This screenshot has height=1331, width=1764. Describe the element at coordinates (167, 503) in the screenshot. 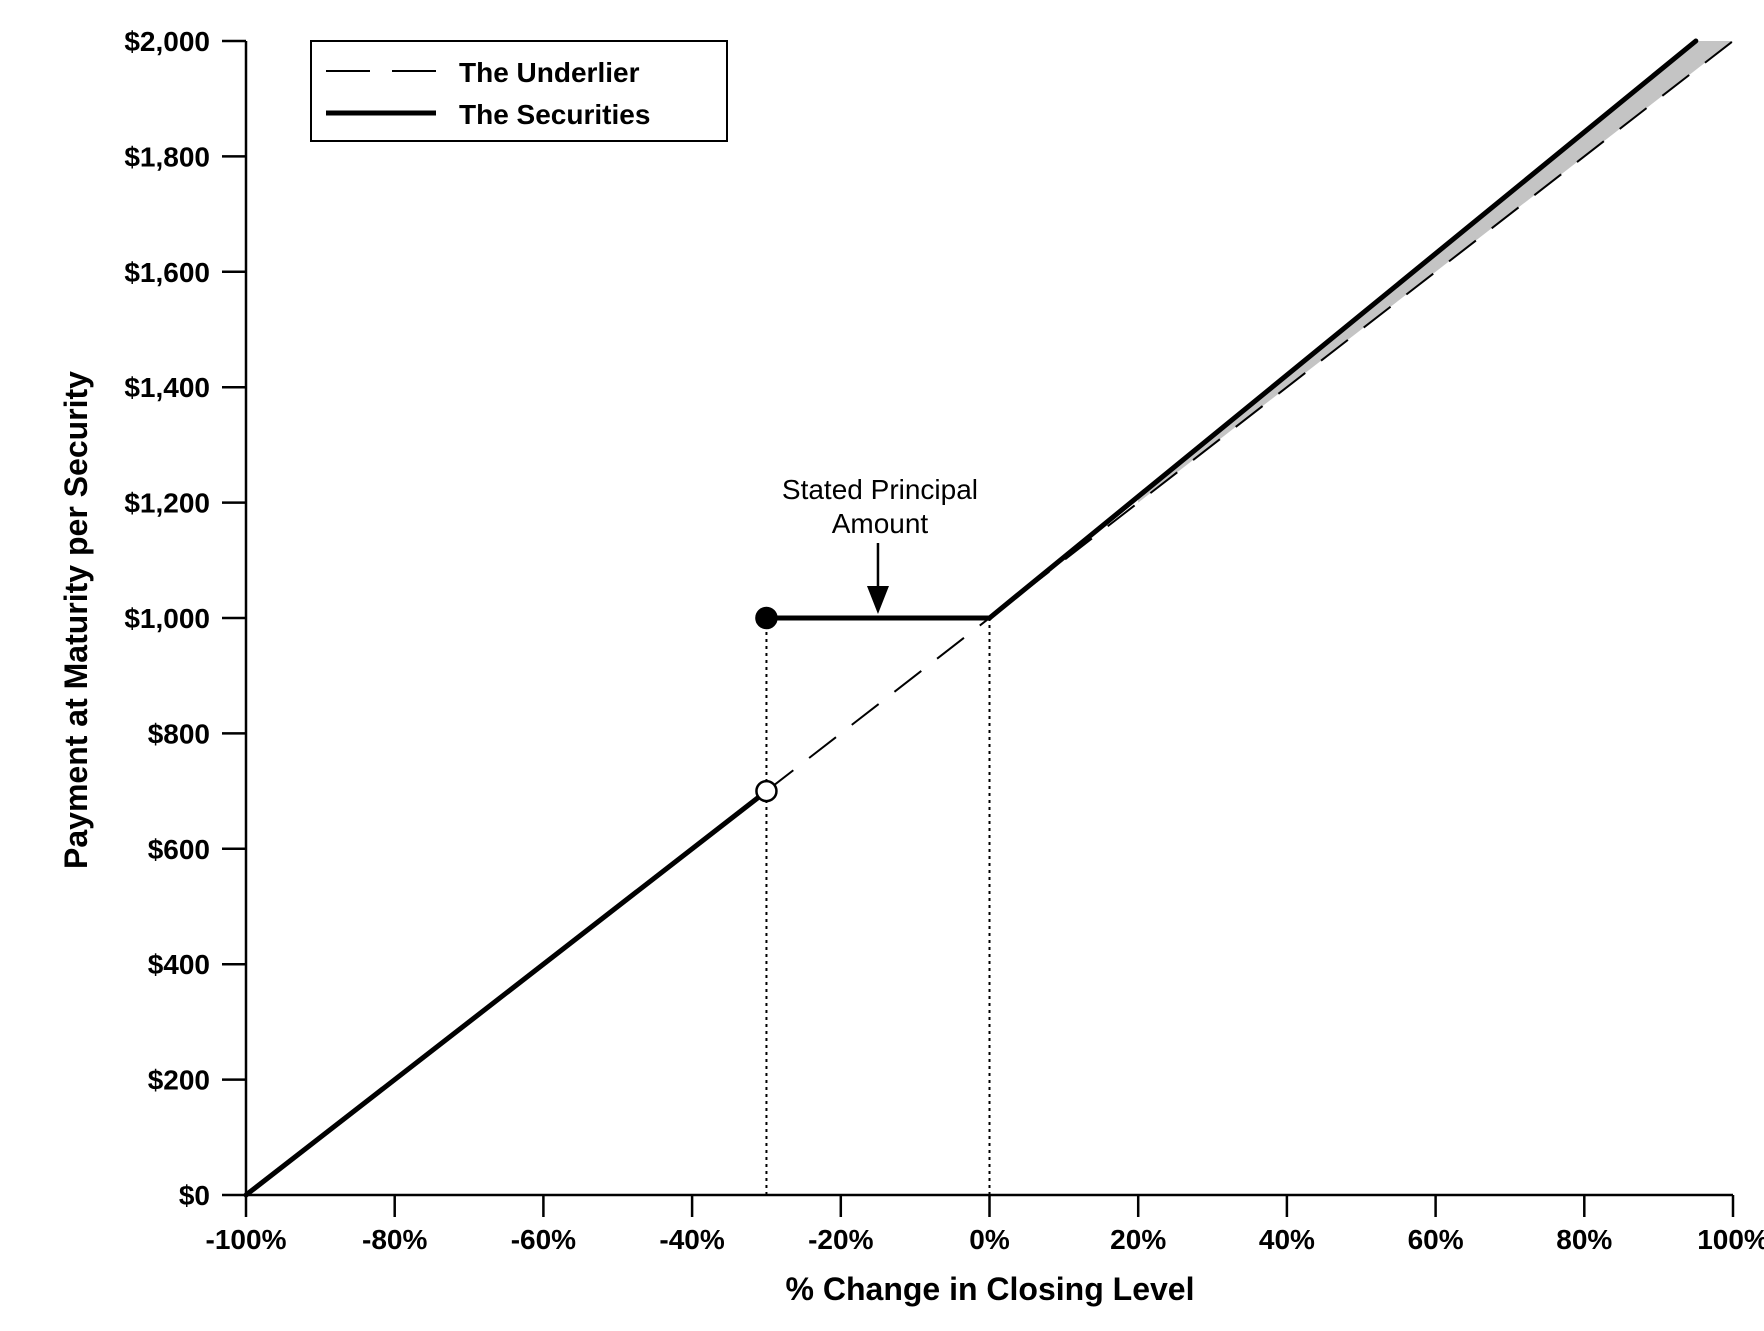

I see `y-tick-label: $1,200` at that location.